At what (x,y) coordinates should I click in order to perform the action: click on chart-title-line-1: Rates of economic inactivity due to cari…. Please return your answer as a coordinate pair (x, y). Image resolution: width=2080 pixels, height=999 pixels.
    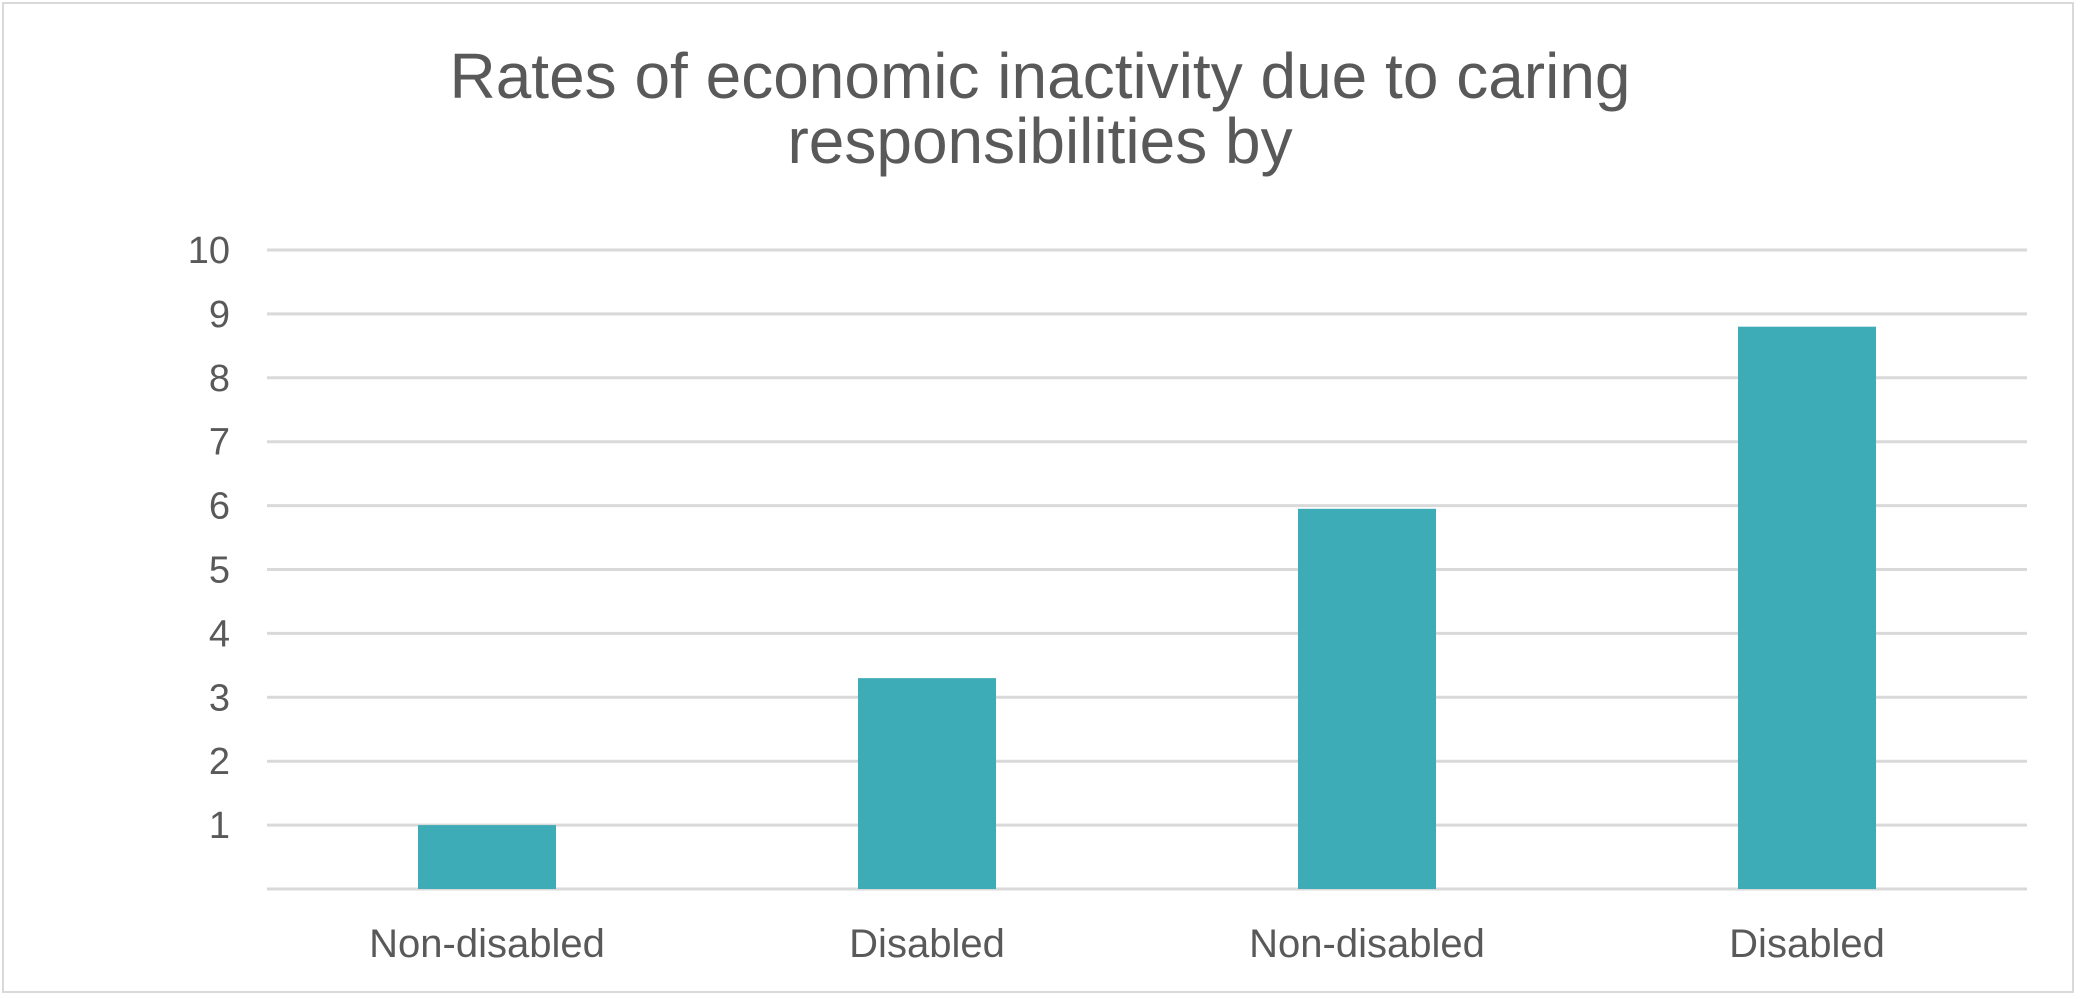
    Looking at the image, I should click on (1039, 76).